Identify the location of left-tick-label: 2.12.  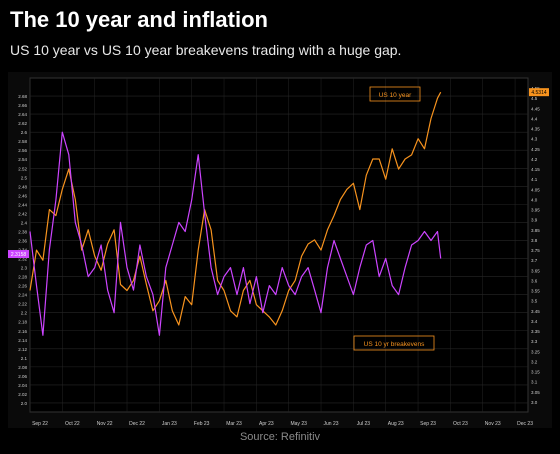
(22, 349).